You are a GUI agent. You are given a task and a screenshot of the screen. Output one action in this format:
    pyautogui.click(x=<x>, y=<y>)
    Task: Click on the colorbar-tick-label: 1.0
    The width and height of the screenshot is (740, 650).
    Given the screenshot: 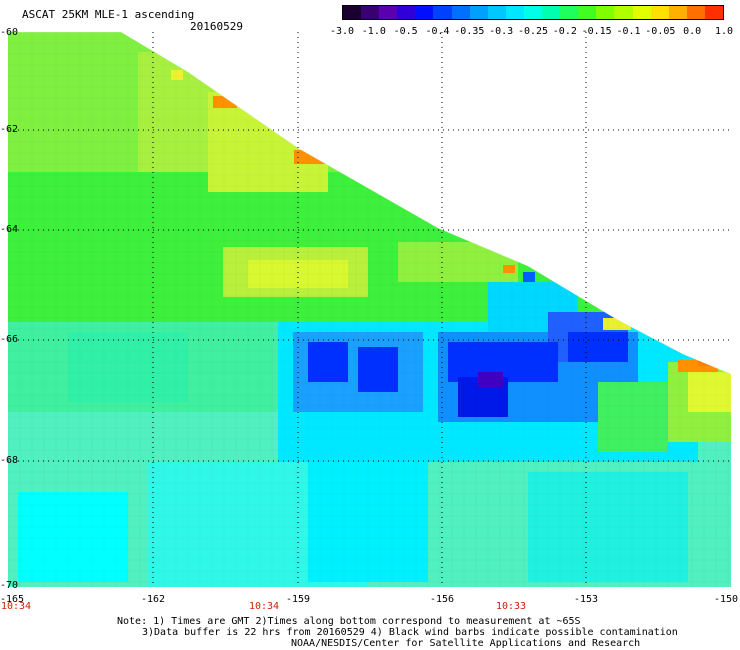 What is the action you would take?
    pyautogui.click(x=724, y=31)
    